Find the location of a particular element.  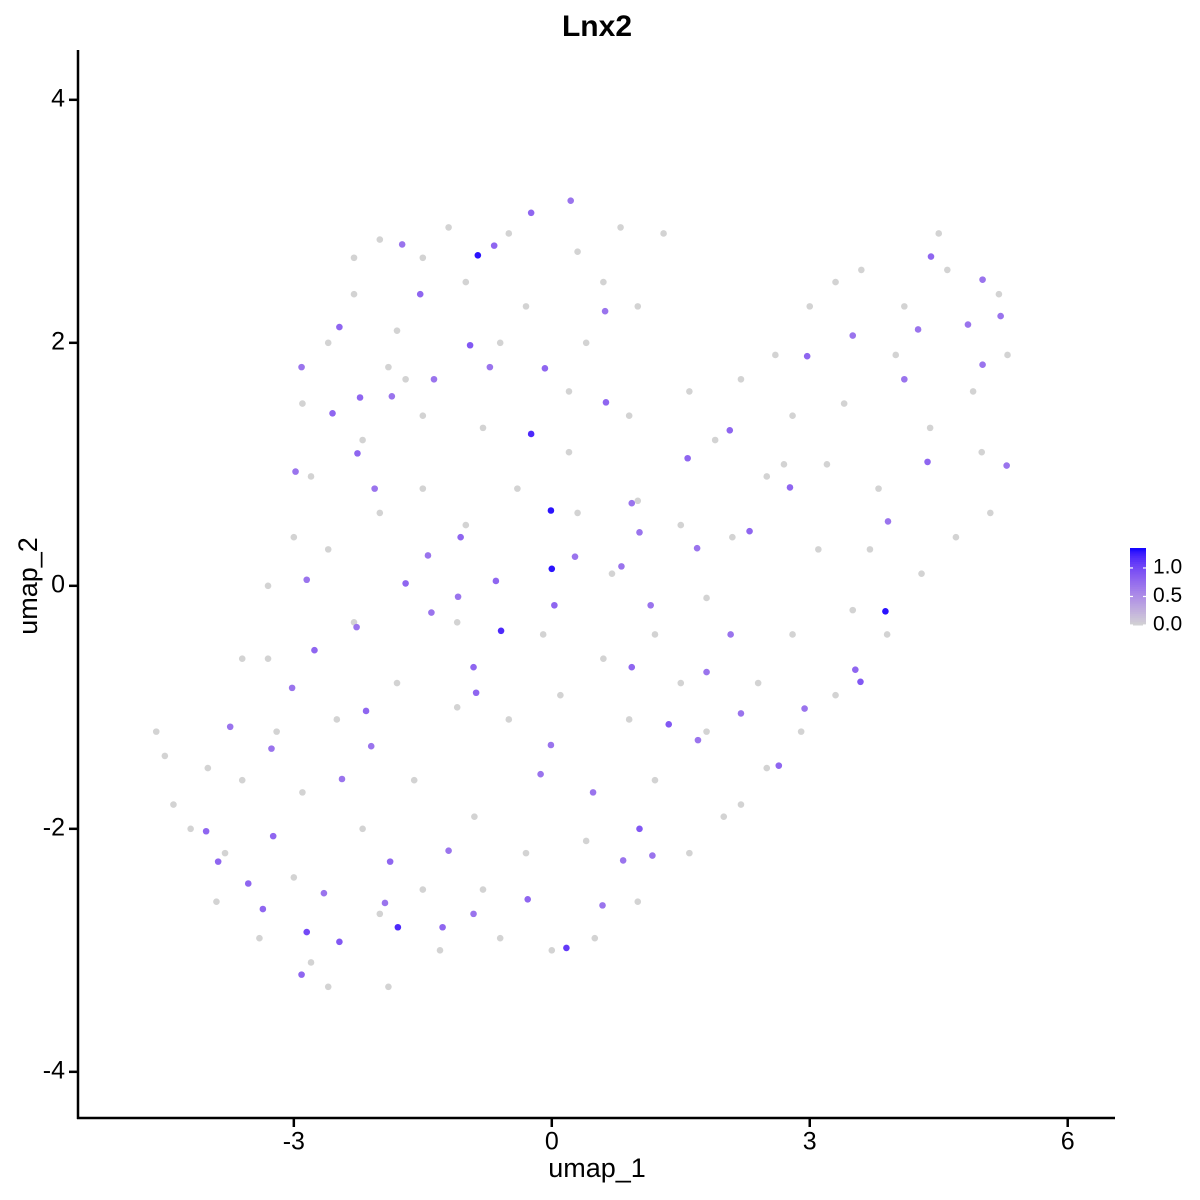

x-tick-label: -3 is located at coordinates (294, 1142).